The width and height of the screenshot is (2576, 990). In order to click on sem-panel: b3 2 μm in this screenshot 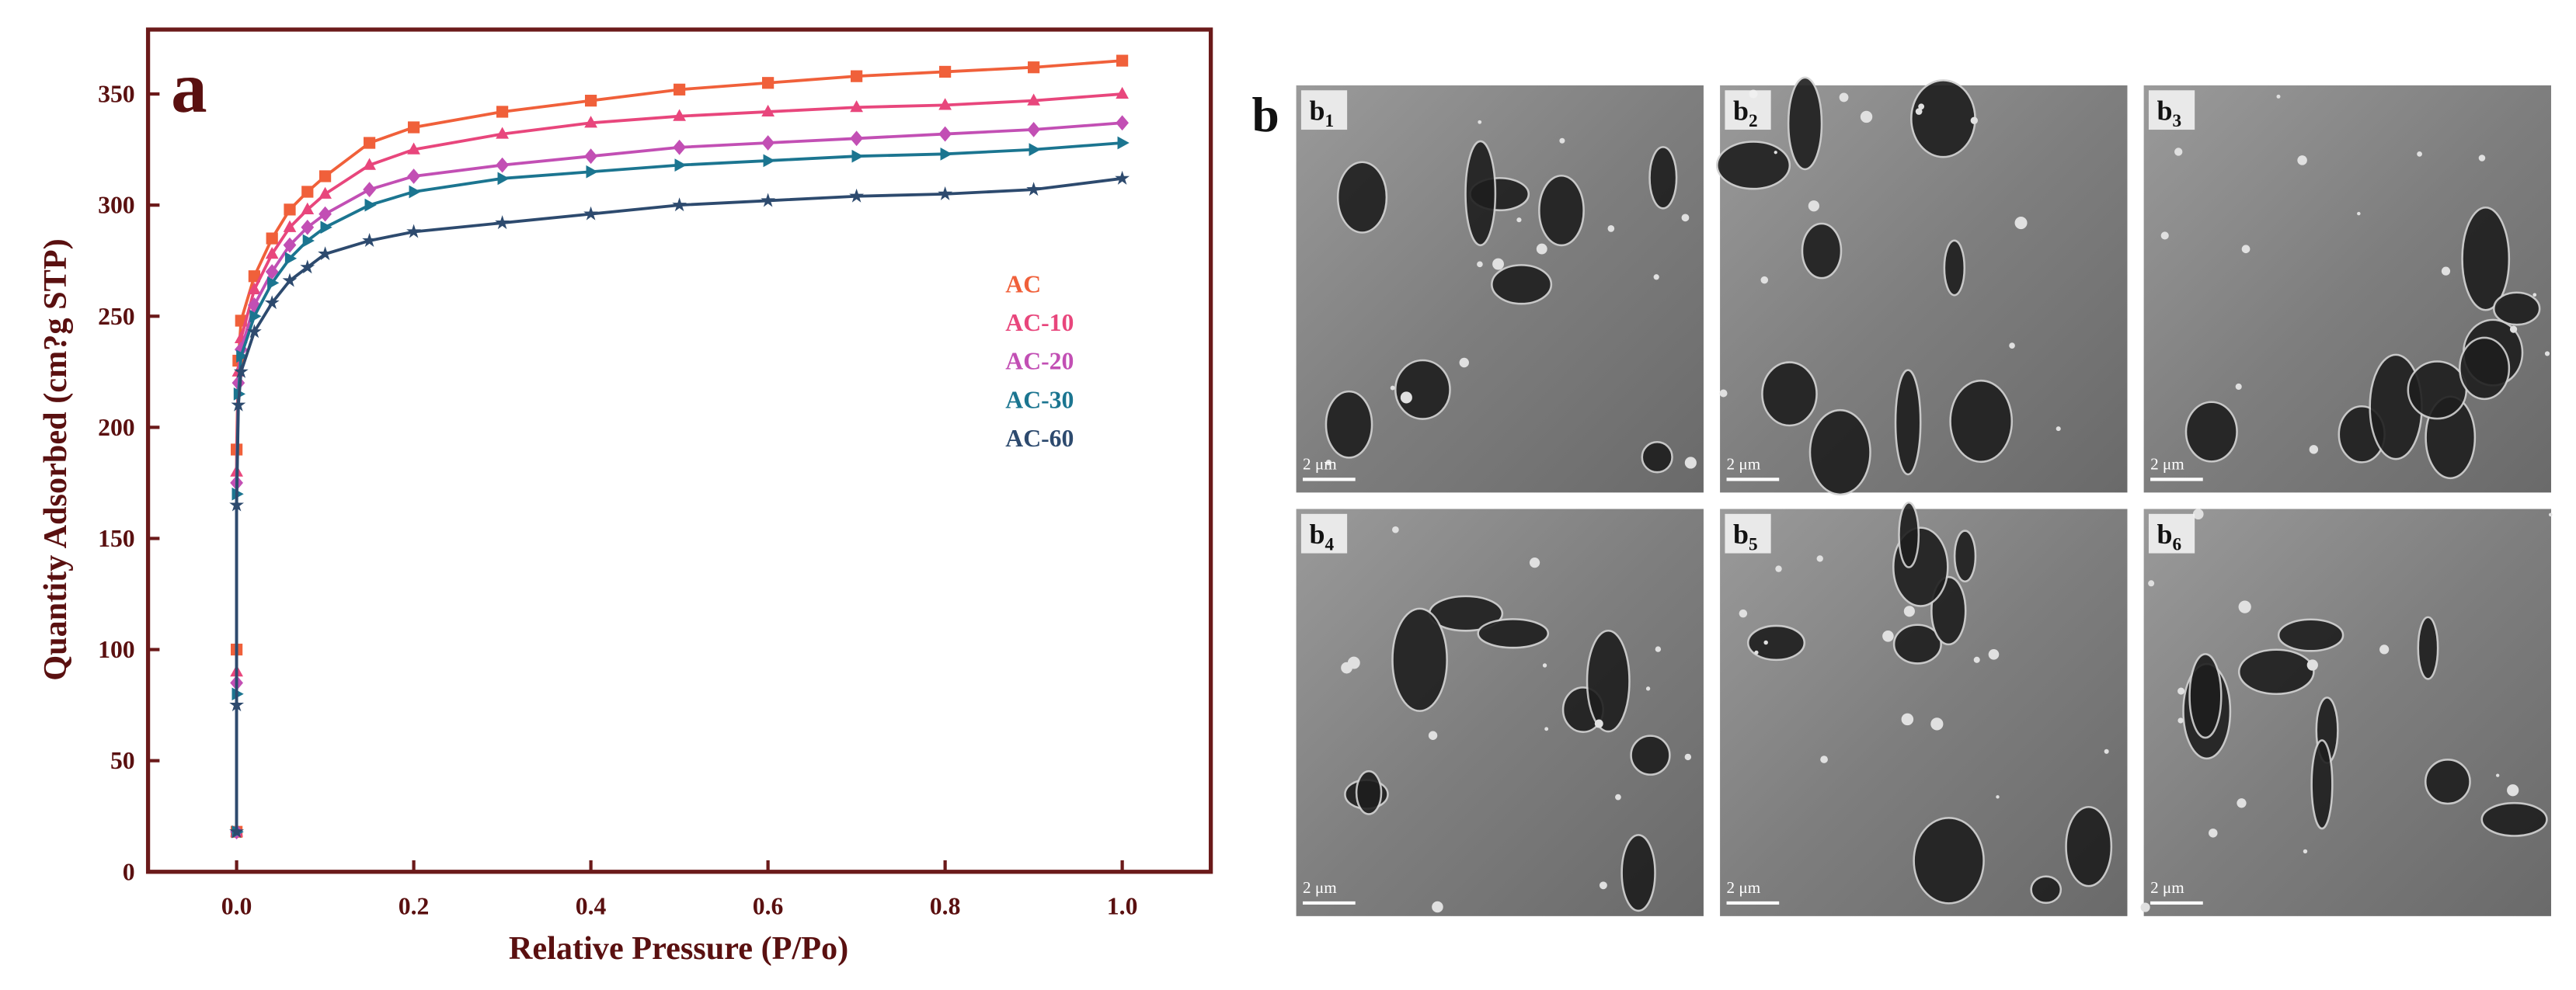, I will do `click(2347, 289)`.